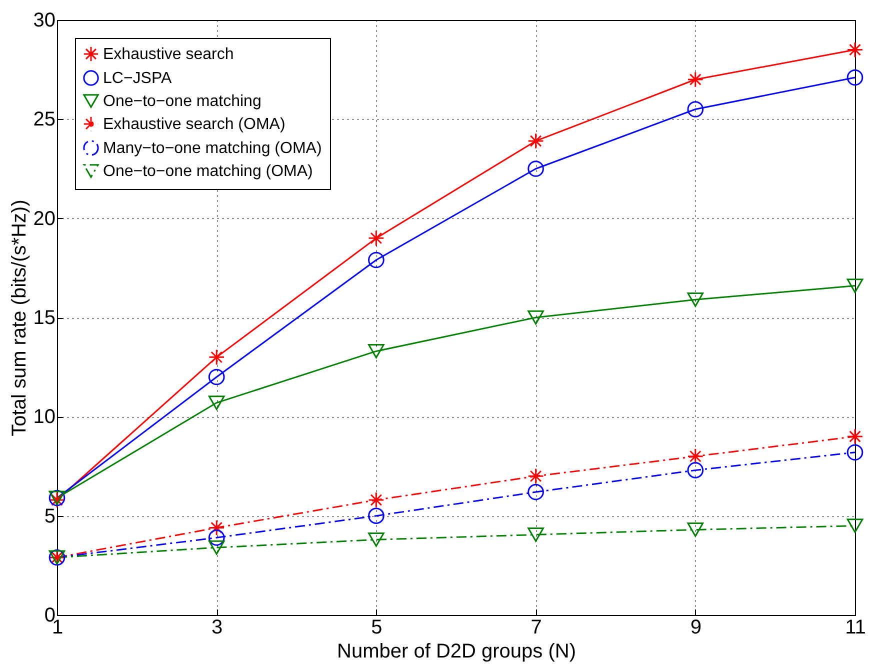 This screenshot has width=884, height=667. I want to click on legend-label: Exhaustive search, so click(168, 54).